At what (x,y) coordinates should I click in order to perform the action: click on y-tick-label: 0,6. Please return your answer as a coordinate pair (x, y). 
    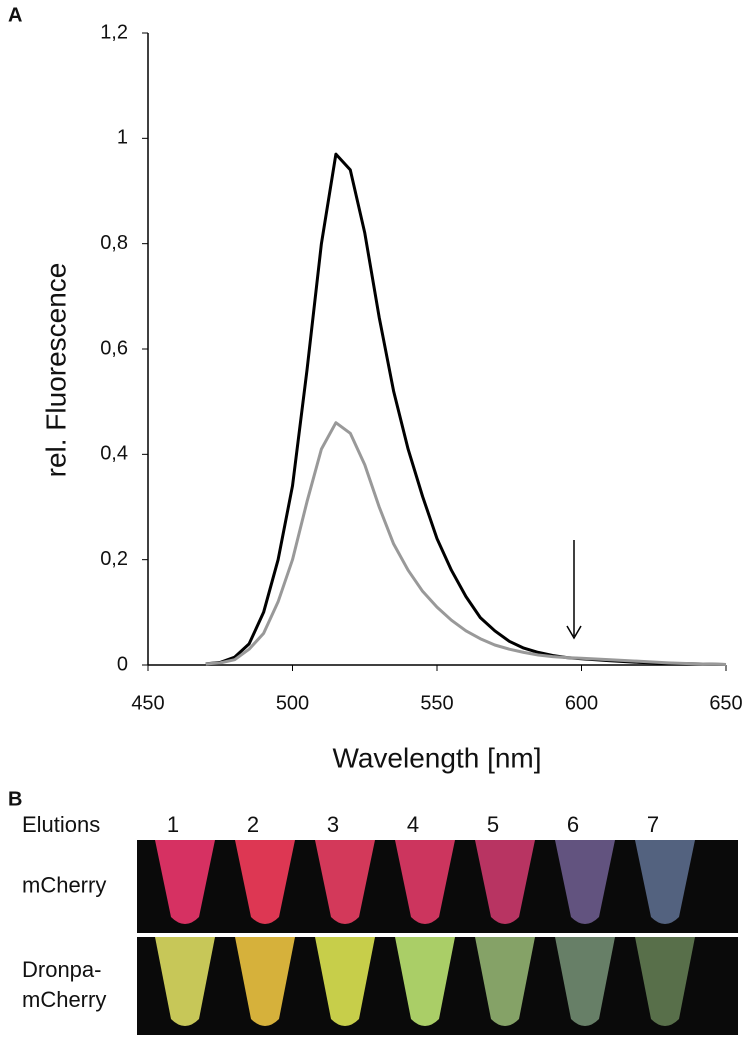
    Looking at the image, I should click on (114, 348).